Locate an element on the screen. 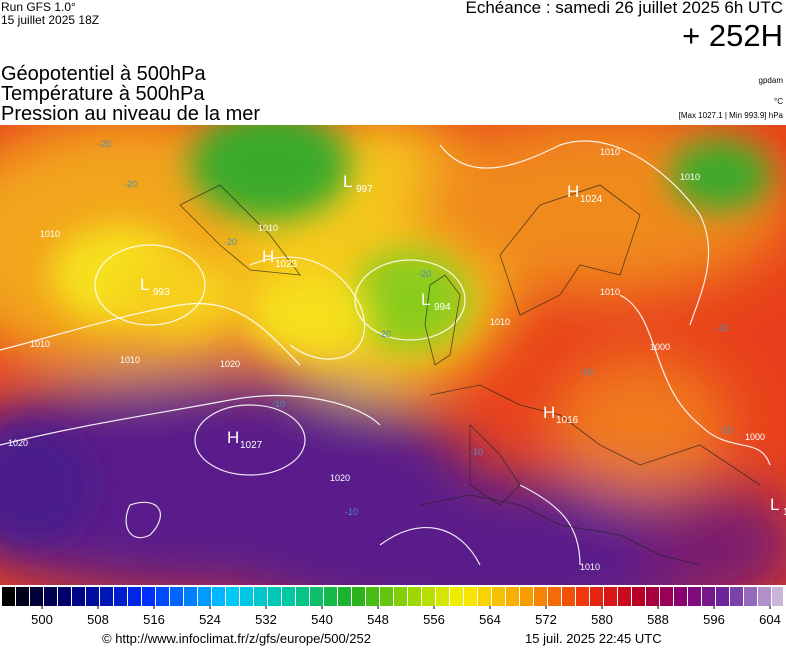 Image resolution: width=786 pixels, height=648 pixels. center-value: 997 is located at coordinates (364, 189).